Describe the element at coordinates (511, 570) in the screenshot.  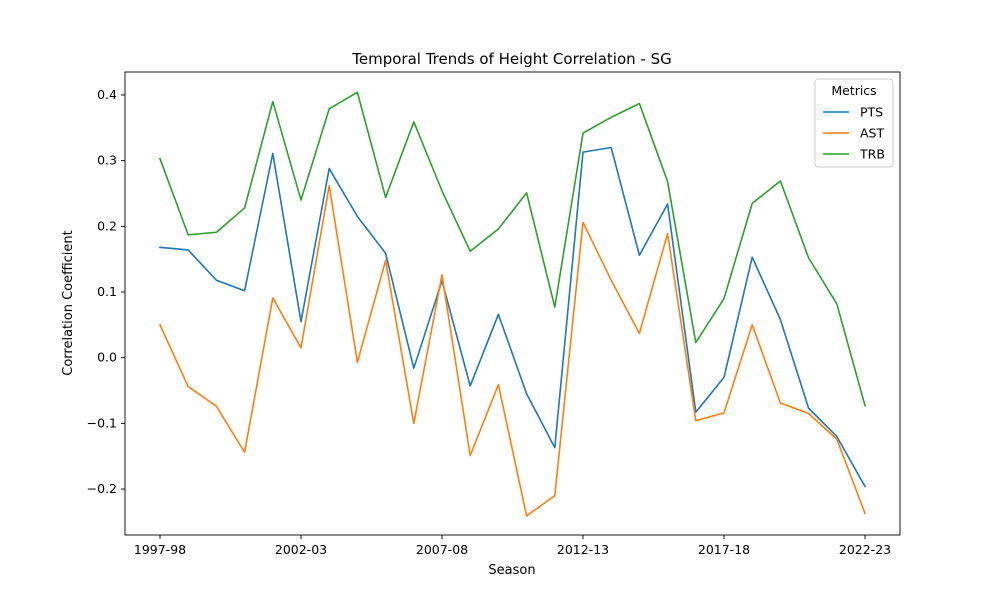
I see `x-axis-label: Season` at that location.